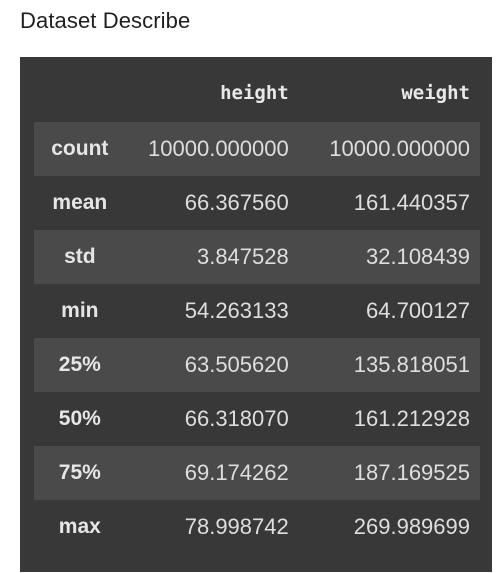 The width and height of the screenshot is (496, 573). What do you see at coordinates (80, 310) in the screenshot?
I see `row-label: min` at bounding box center [80, 310].